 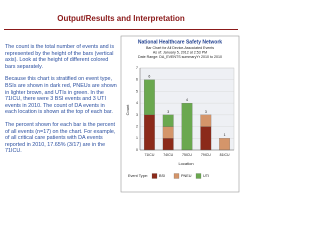 What do you see at coordinates (206, 176) in the screenshot?
I see `legend-label: UTI` at bounding box center [206, 176].